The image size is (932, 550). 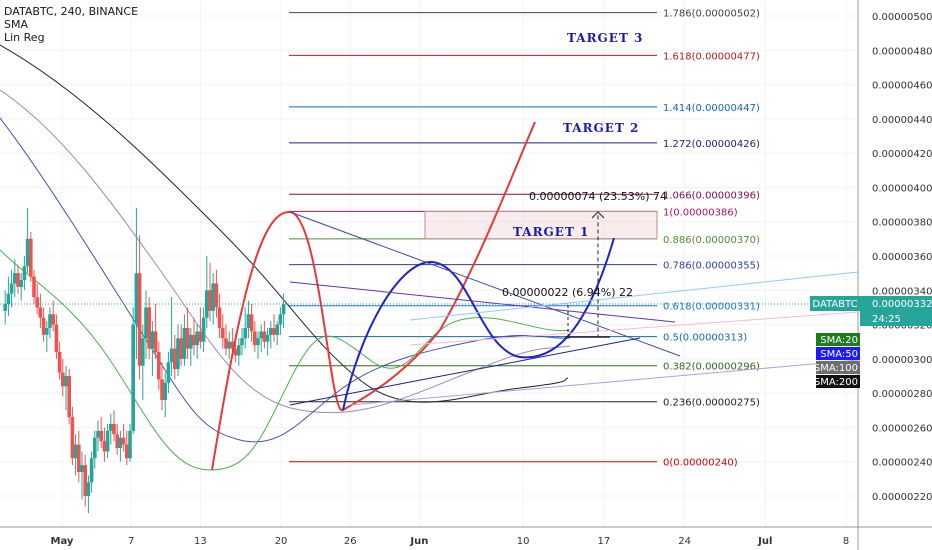 I want to click on y-tick-label: 0.00000460, so click(x=902, y=86).